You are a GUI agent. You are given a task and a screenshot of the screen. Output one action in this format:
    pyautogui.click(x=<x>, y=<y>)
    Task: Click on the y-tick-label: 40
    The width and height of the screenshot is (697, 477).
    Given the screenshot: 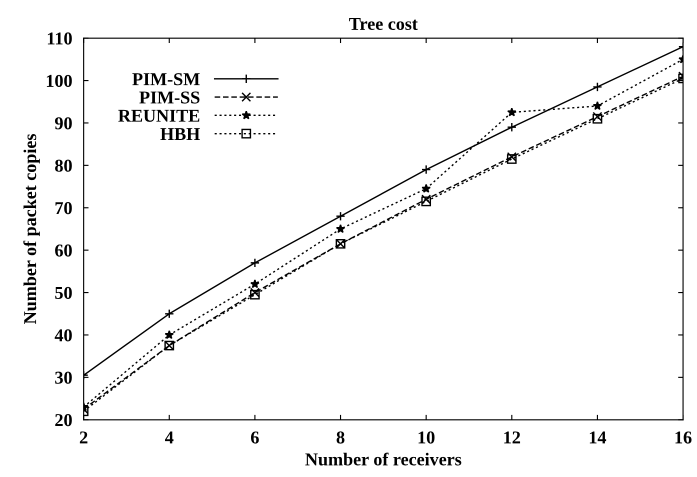 What is the action you would take?
    pyautogui.click(x=63, y=335)
    